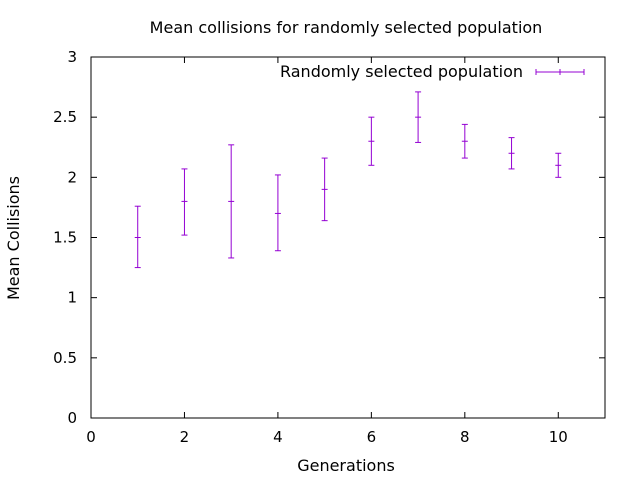 Image resolution: width=640 pixels, height=484 pixels. What do you see at coordinates (465, 437) in the screenshot?
I see `x-tick-label: 8` at bounding box center [465, 437].